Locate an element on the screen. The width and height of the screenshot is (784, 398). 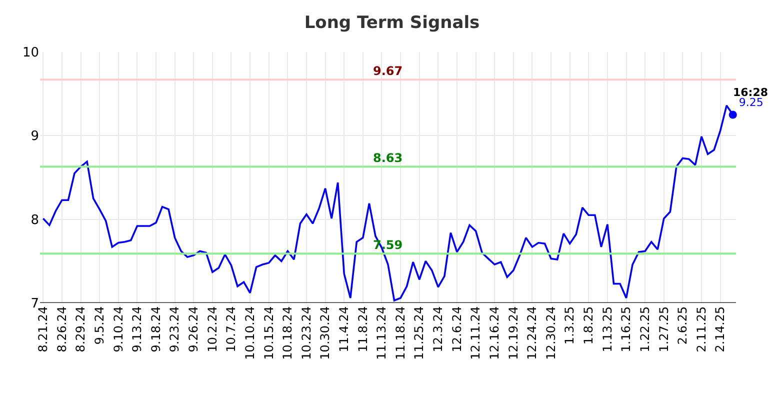
y-tick-label: 8 is located at coordinates (34, 220).